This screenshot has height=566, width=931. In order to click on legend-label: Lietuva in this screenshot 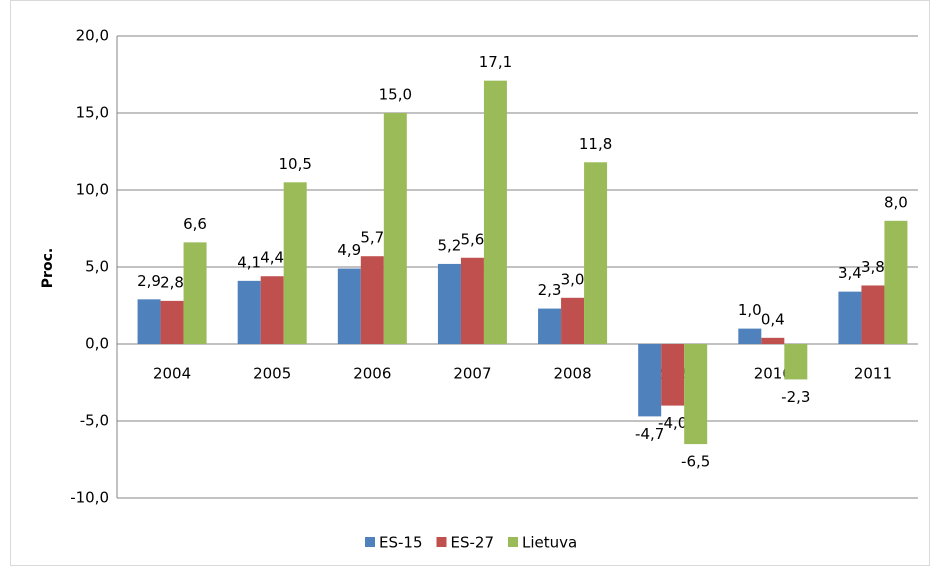, I will do `click(549, 543)`.